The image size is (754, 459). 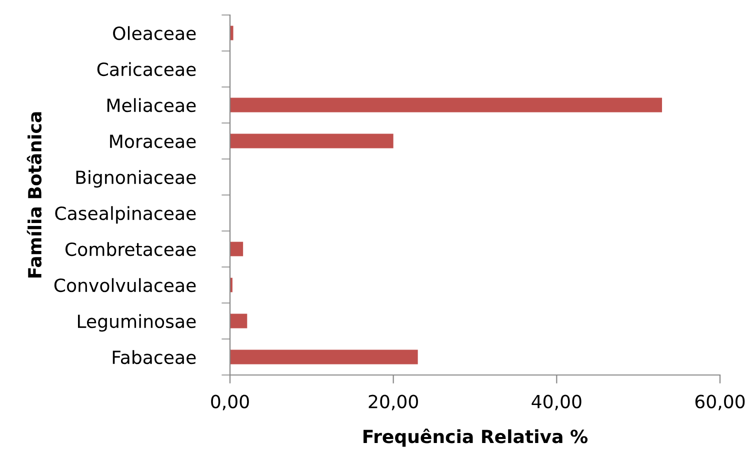 I want to click on x-tick-label: 60,00, so click(x=720, y=402).